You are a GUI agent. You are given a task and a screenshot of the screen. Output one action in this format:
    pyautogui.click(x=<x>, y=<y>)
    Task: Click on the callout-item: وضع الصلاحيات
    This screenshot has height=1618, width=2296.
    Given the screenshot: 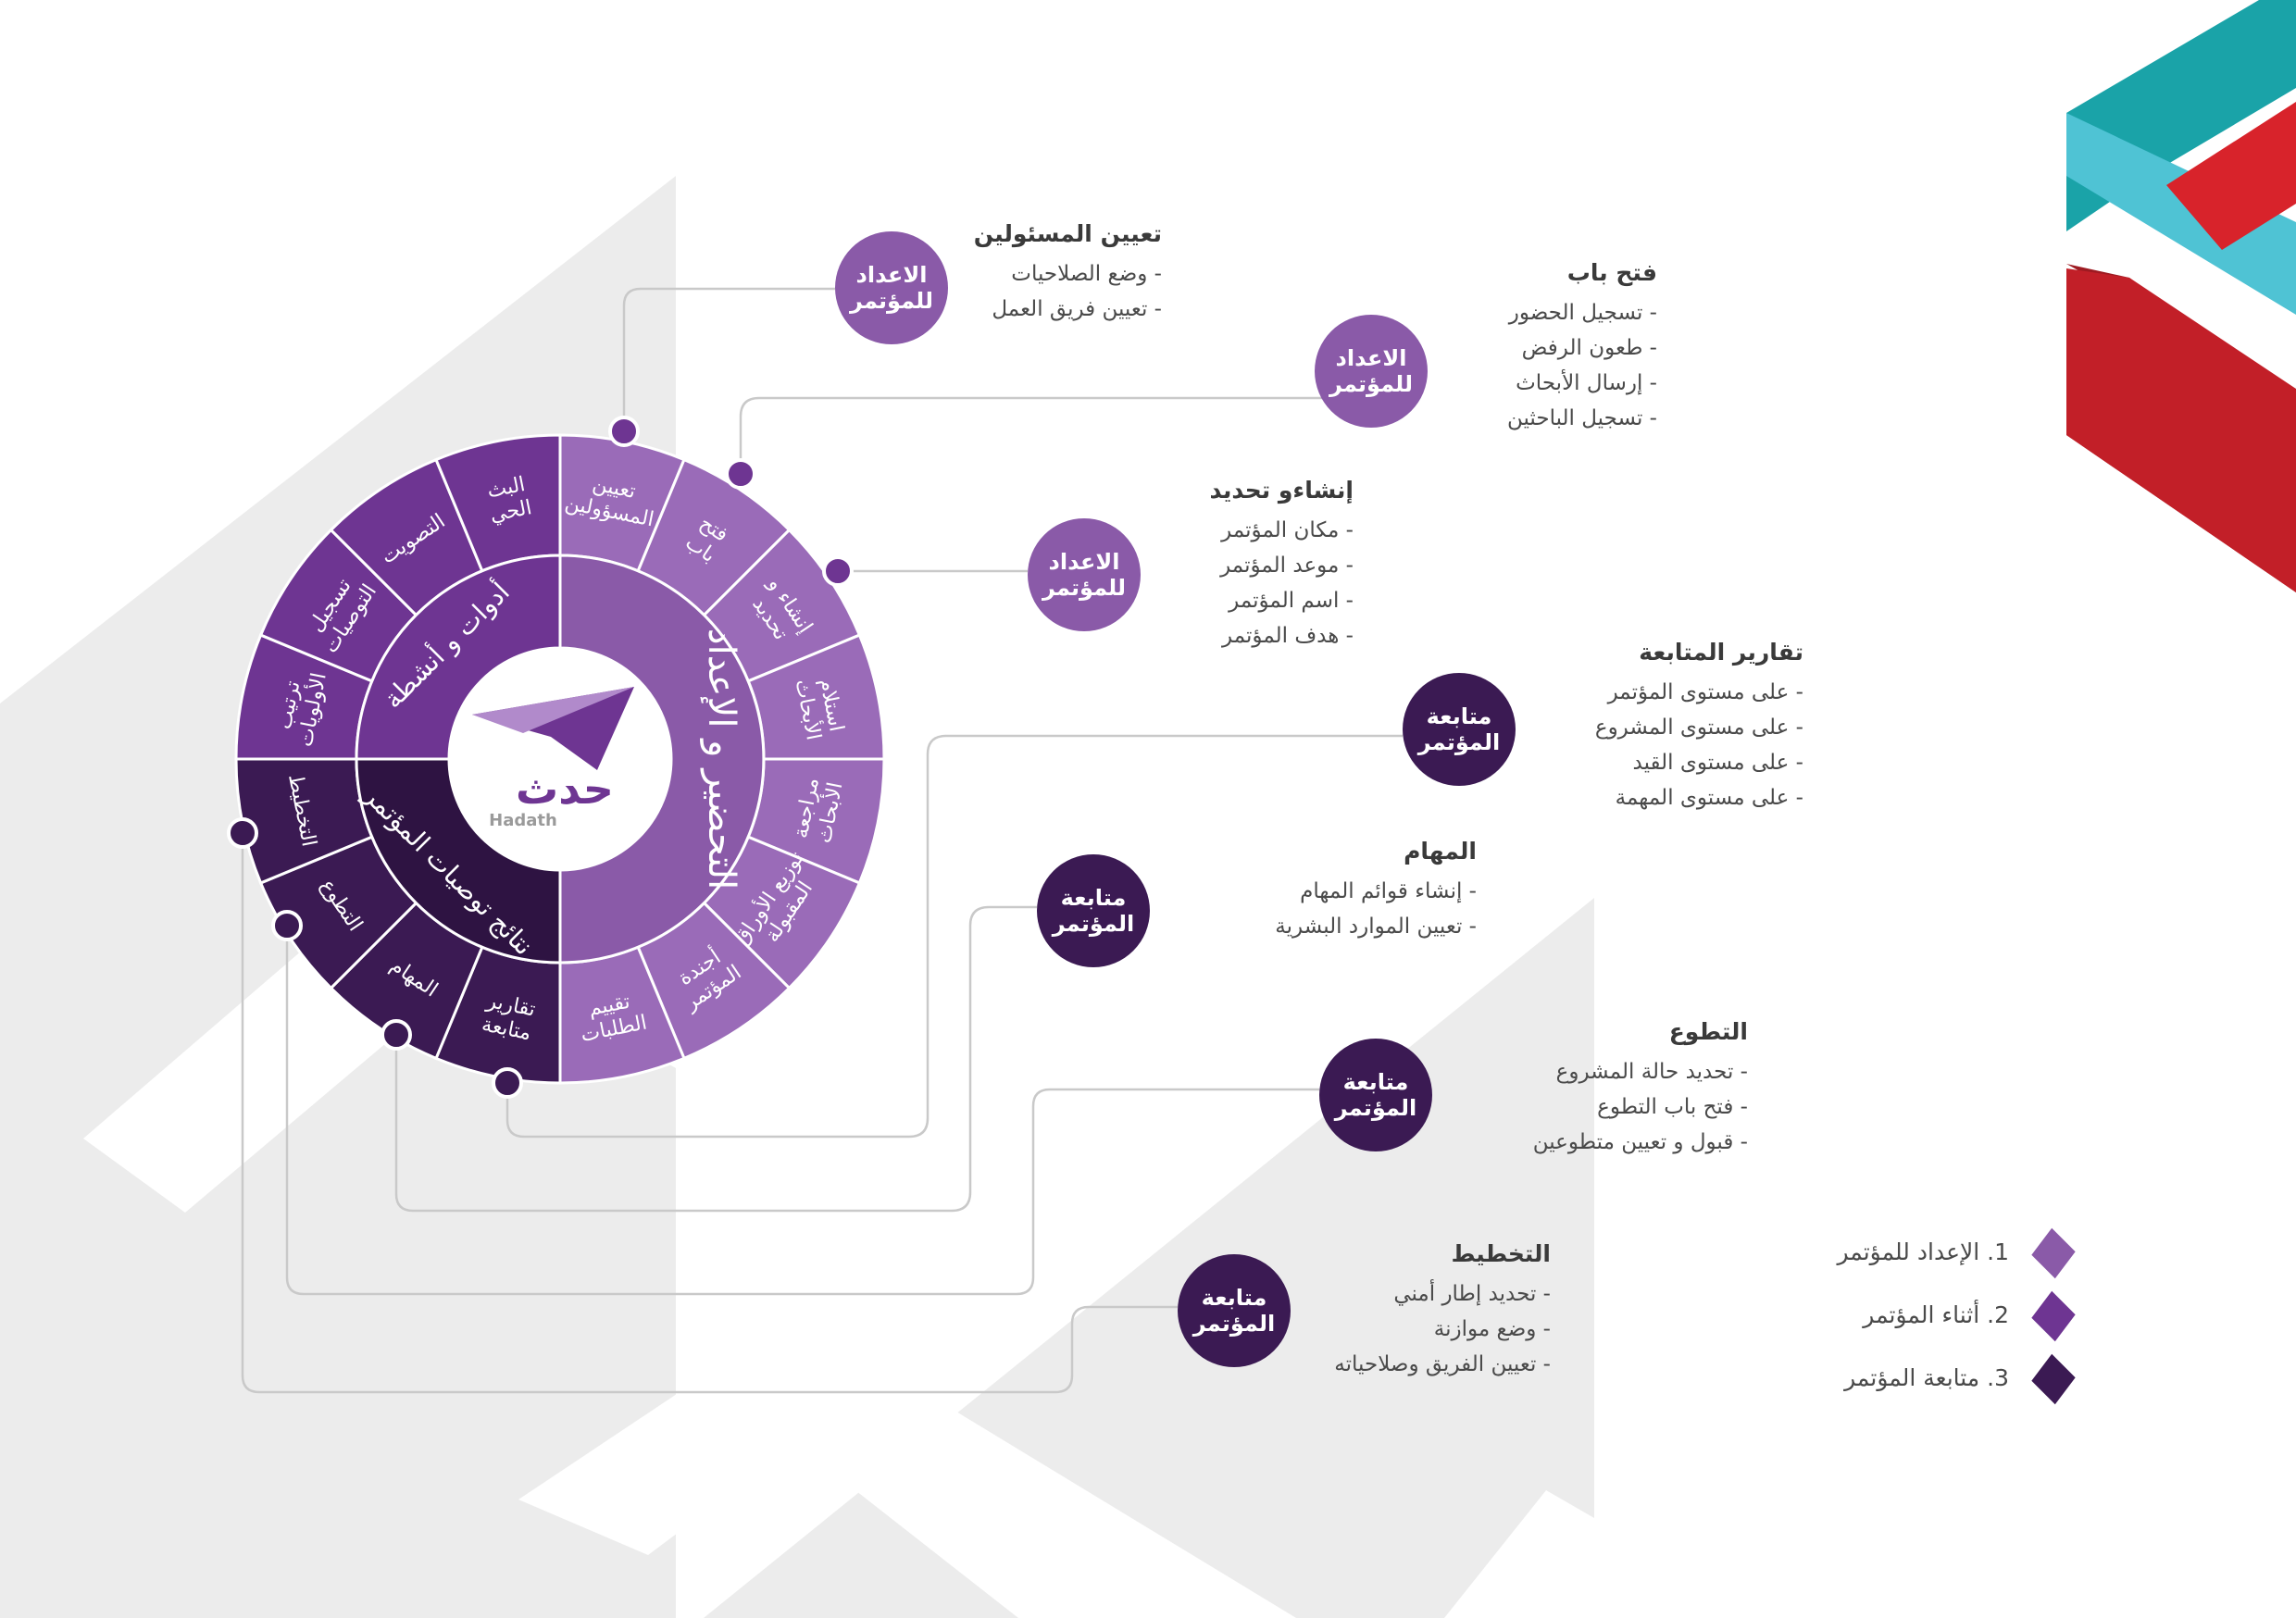 What is the action you would take?
    pyautogui.click(x=1068, y=274)
    